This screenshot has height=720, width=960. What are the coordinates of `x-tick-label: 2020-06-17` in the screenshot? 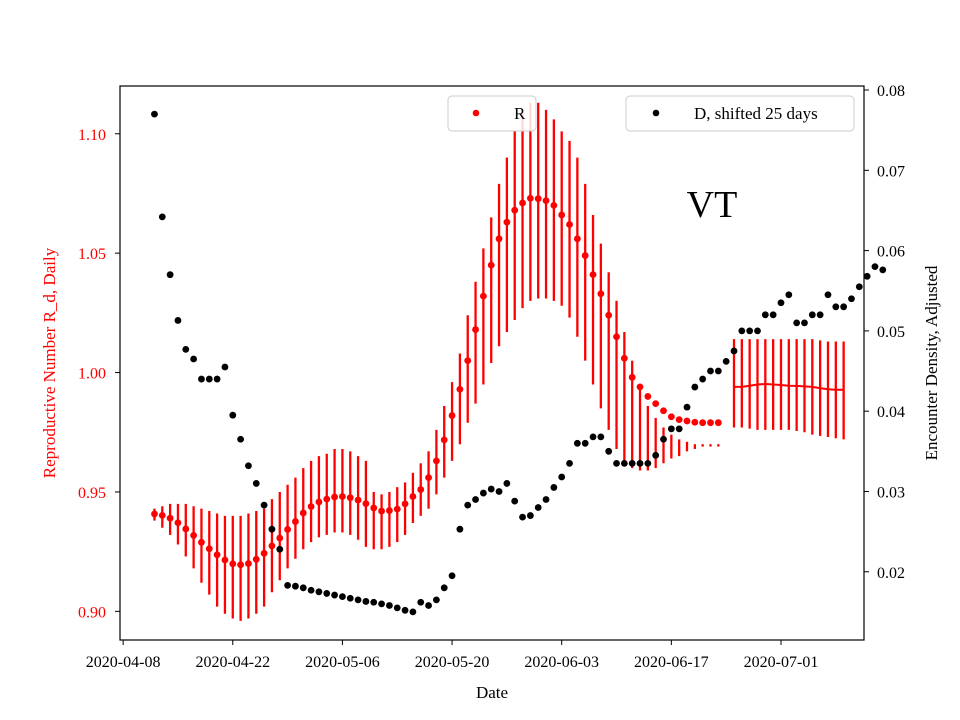 It's located at (671, 662).